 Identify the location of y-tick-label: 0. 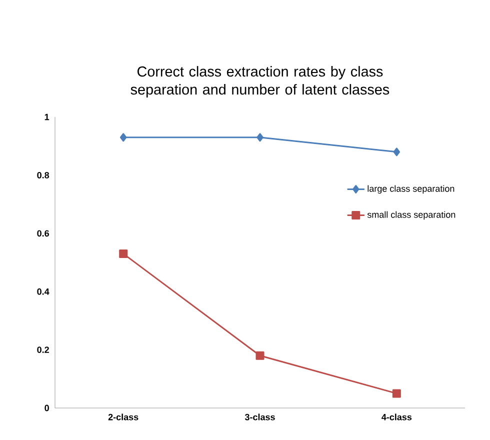
(46, 408).